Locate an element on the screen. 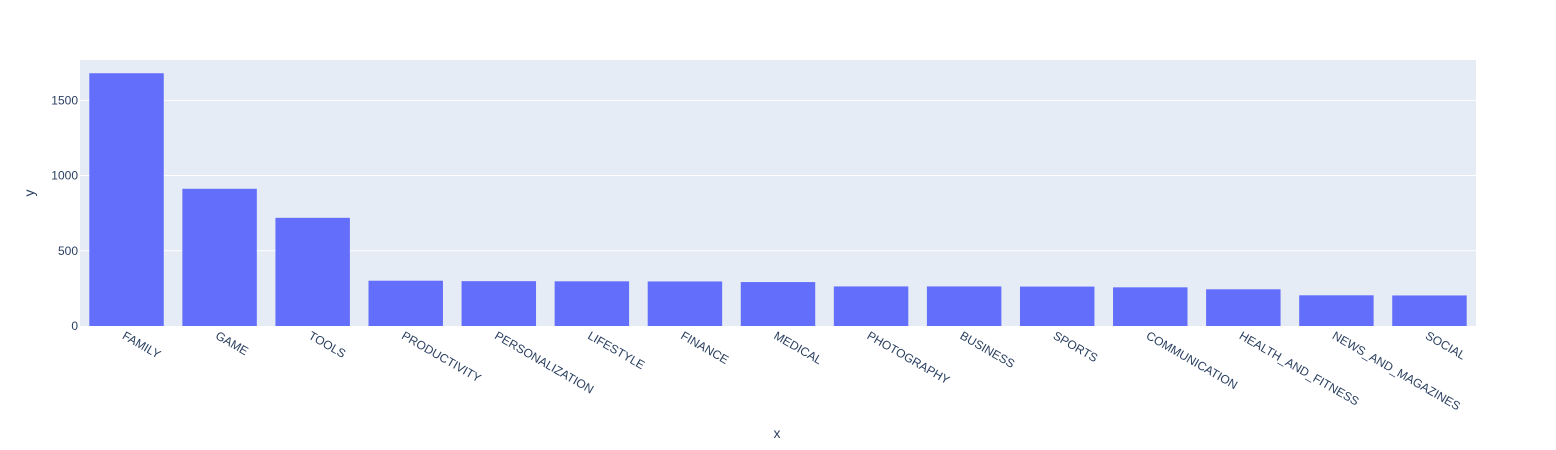  y-tick-label: 500 is located at coordinates (68, 251).